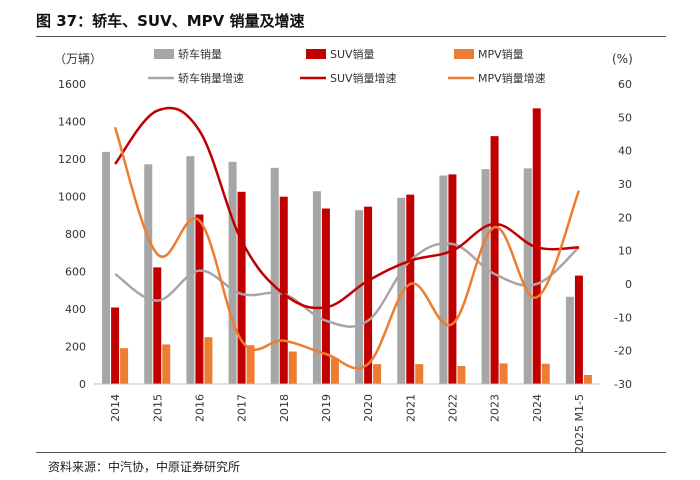  I want to click on left-tick-label: 1400, so click(72, 122).